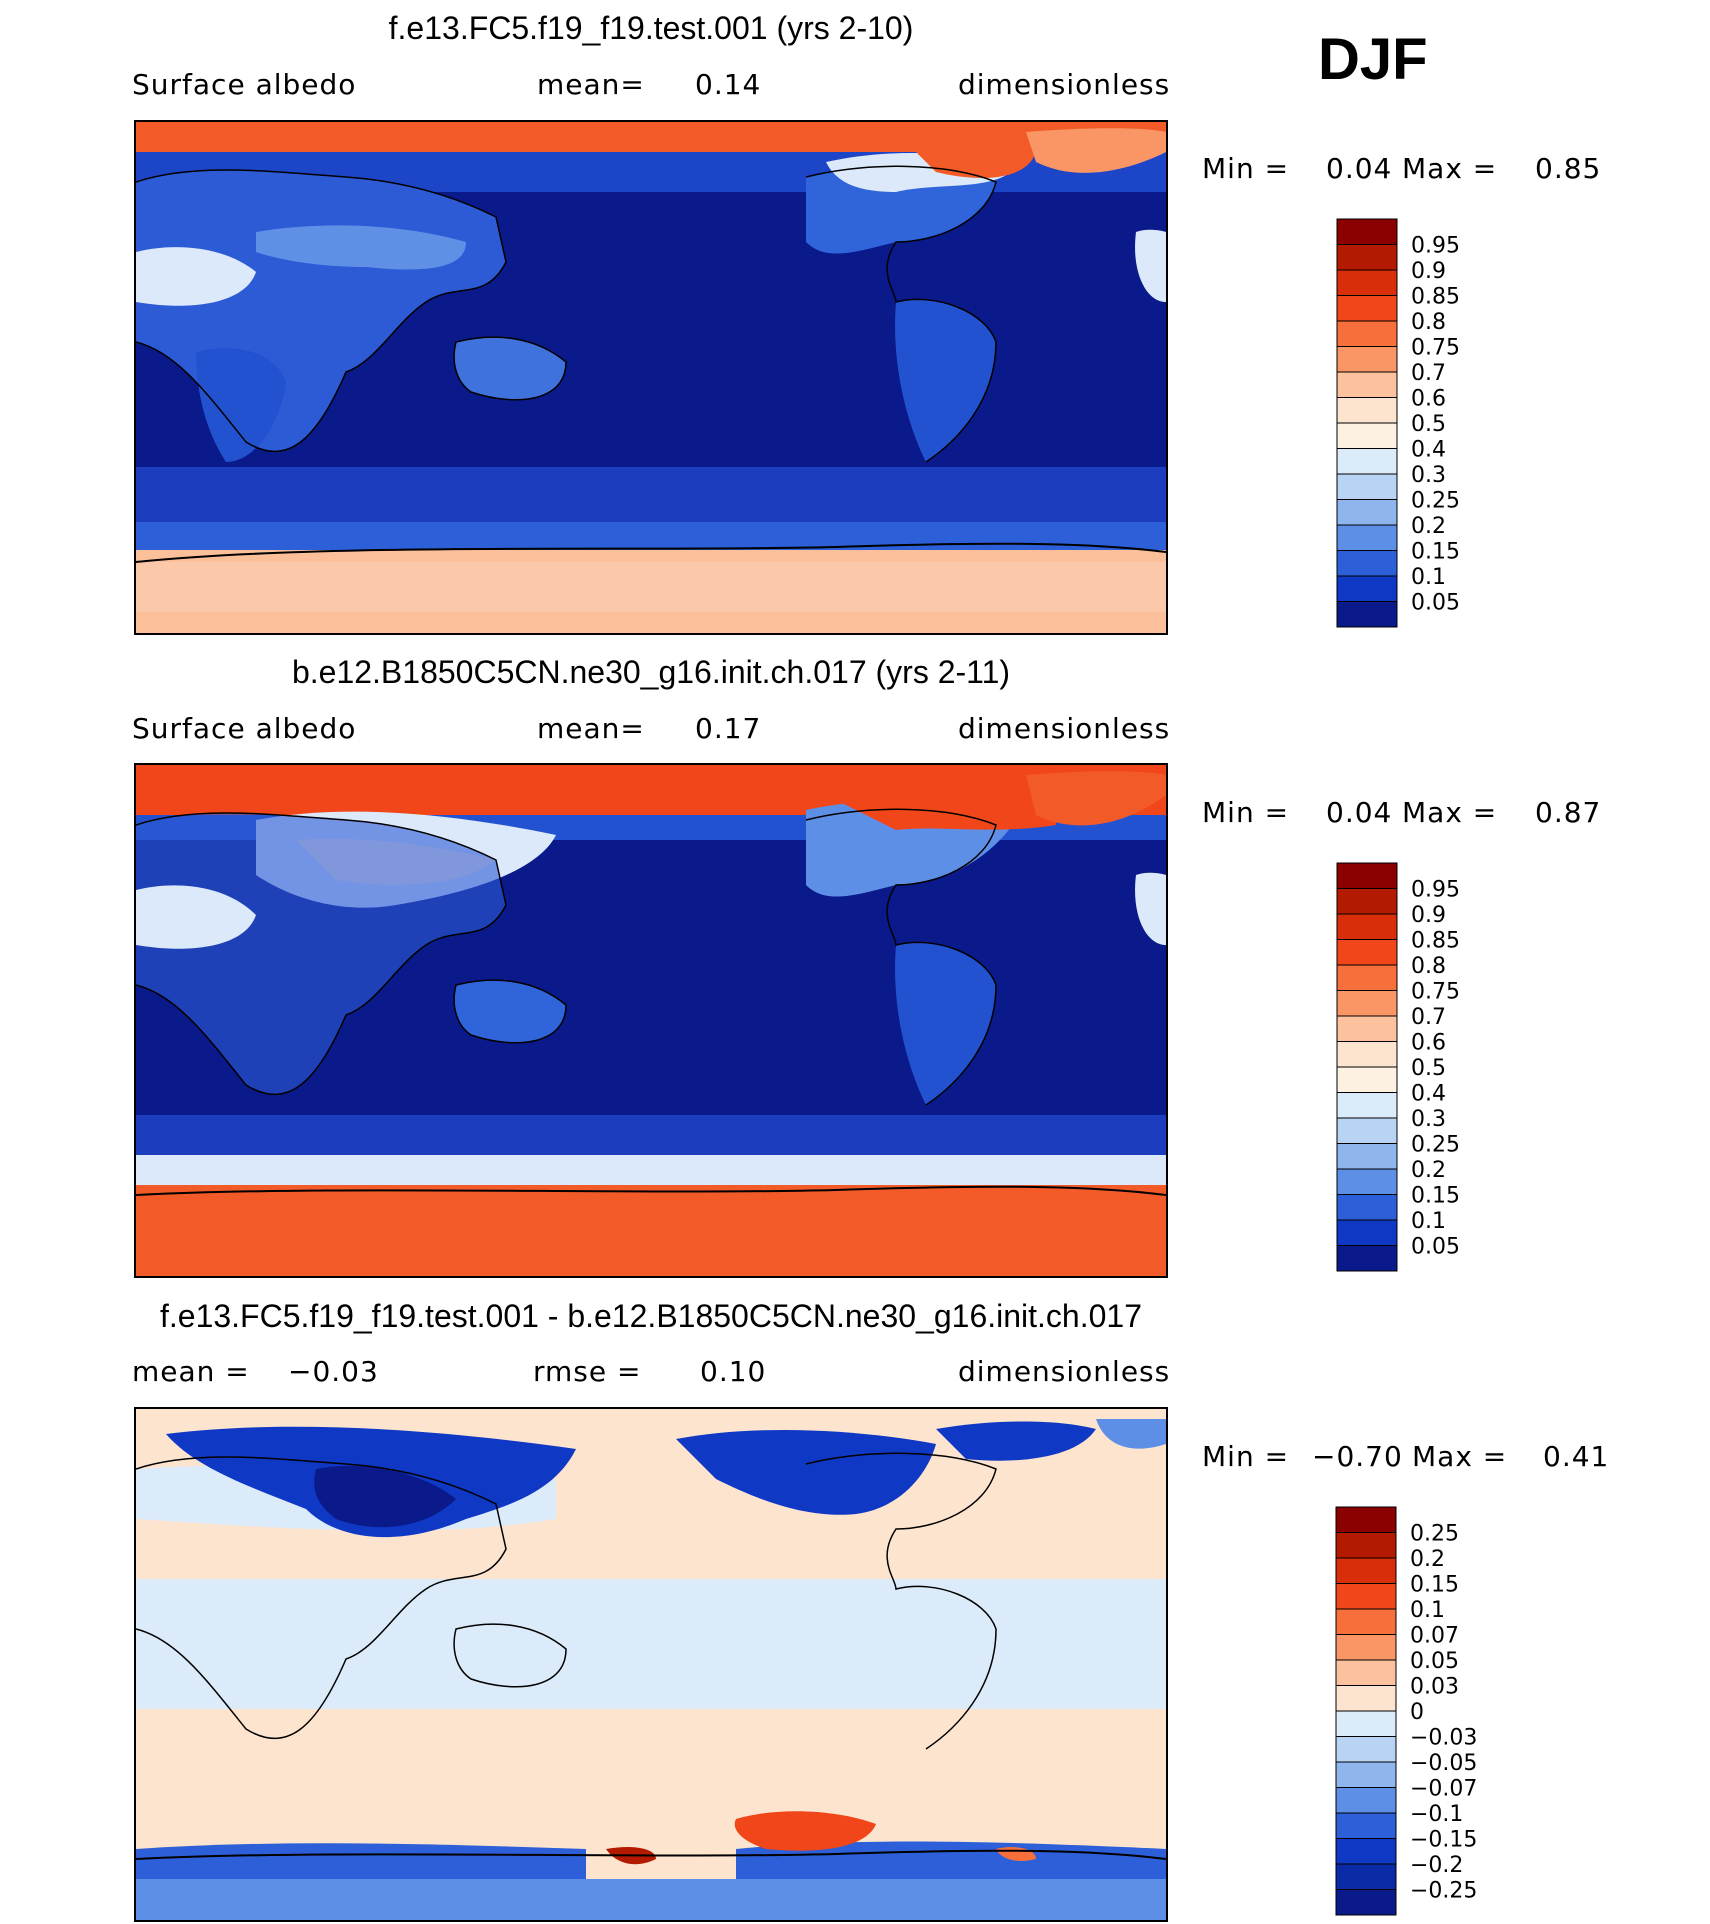  Describe the element at coordinates (1357, 1456) in the screenshot. I see `panel-3-min-value: −0.70` at that location.